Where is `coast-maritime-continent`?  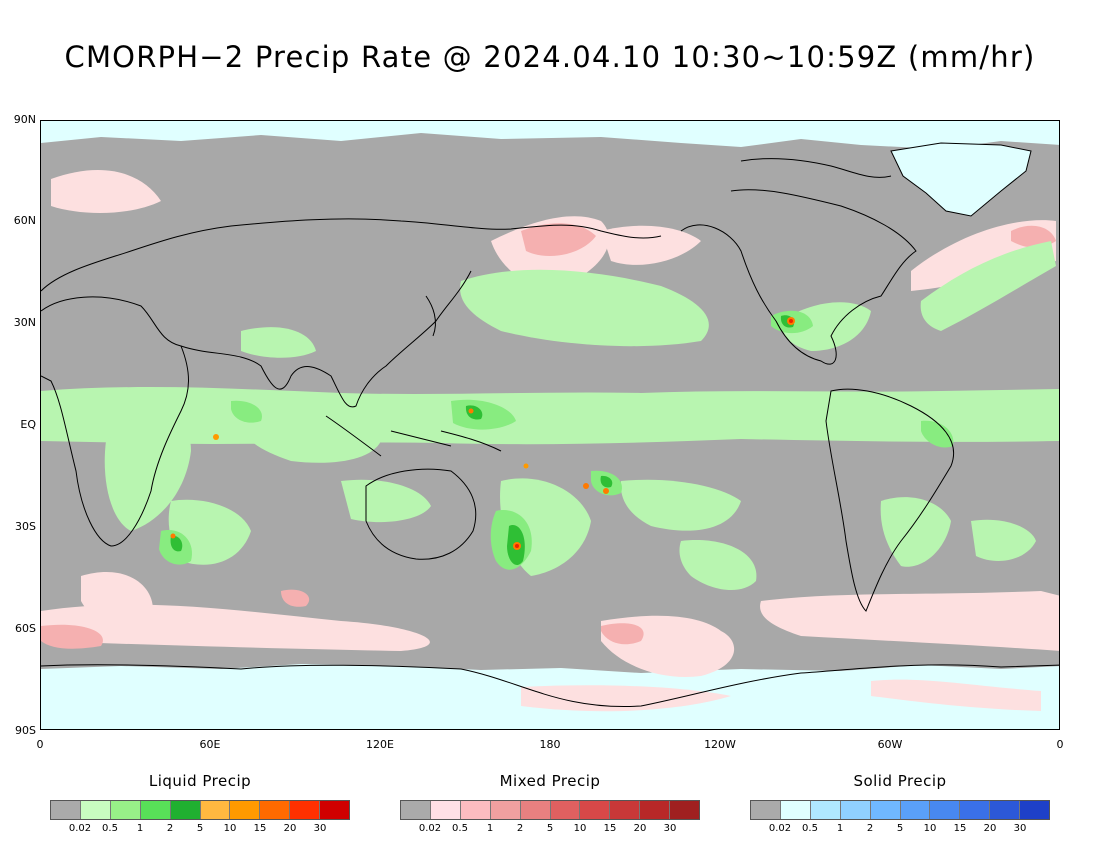
coast-maritime-continent is located at coordinates (413, 436).